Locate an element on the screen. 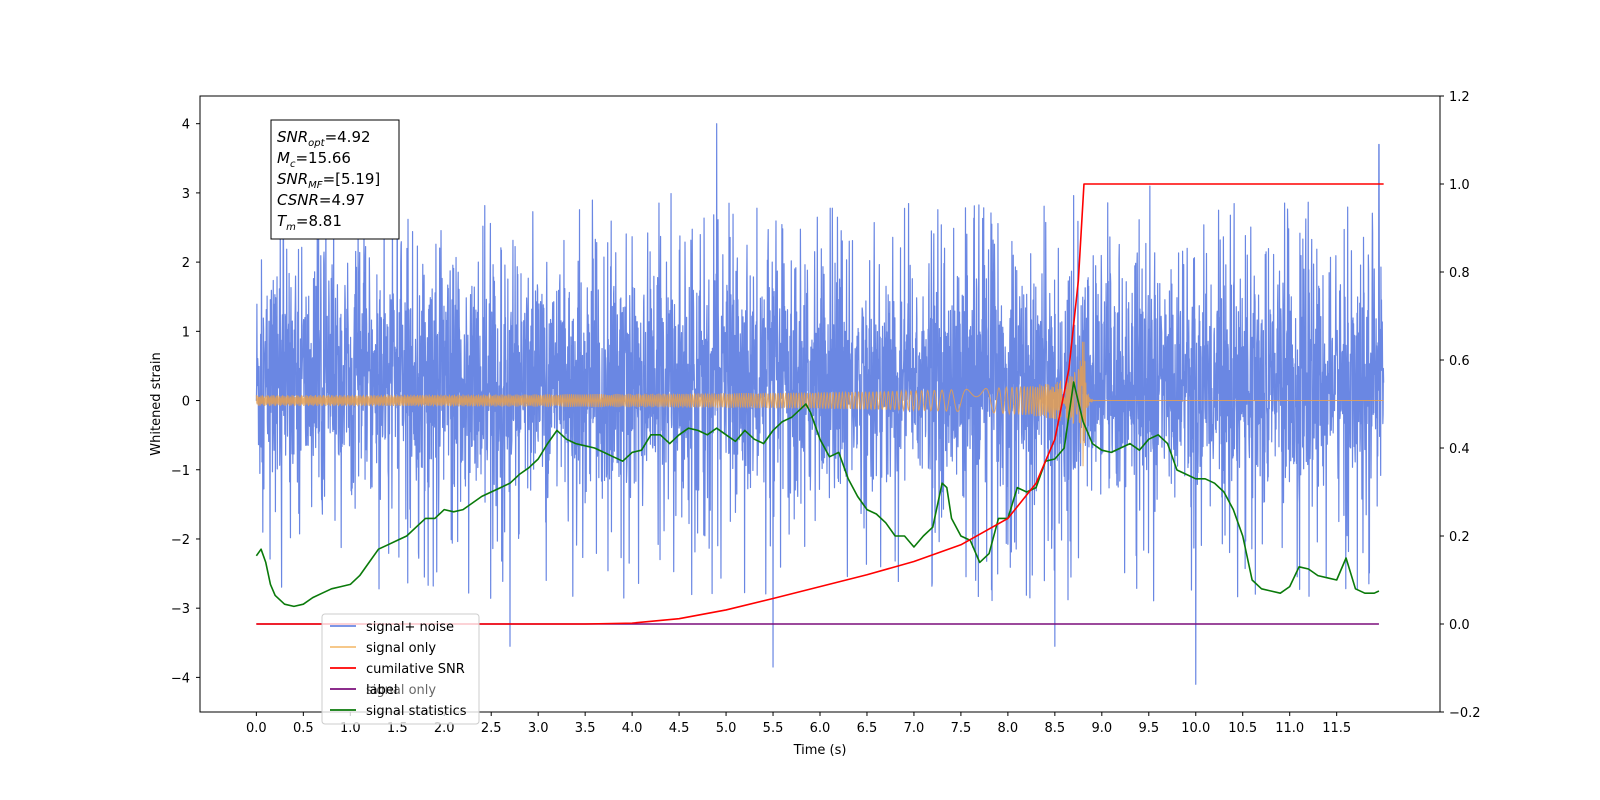 Image resolution: width=1600 pixels, height=800 pixels. y-tick-label: 2 is located at coordinates (186, 263).